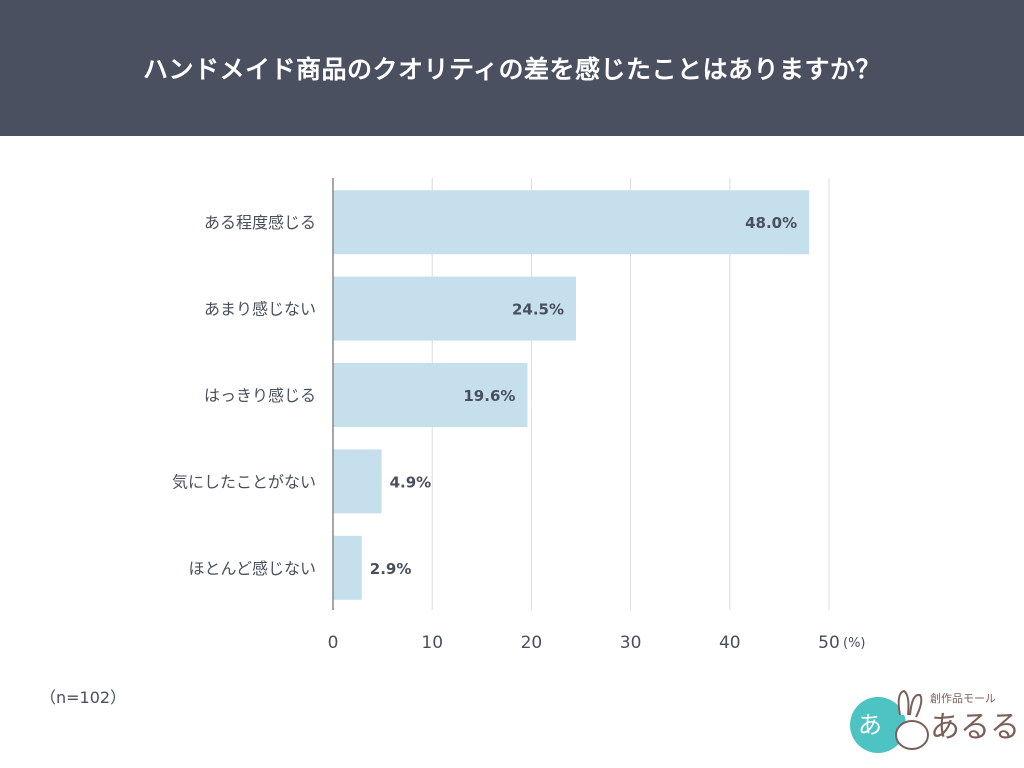 This screenshot has width=1024, height=768. Describe the element at coordinates (333, 643) in the screenshot. I see `x-tick-label: 0` at that location.